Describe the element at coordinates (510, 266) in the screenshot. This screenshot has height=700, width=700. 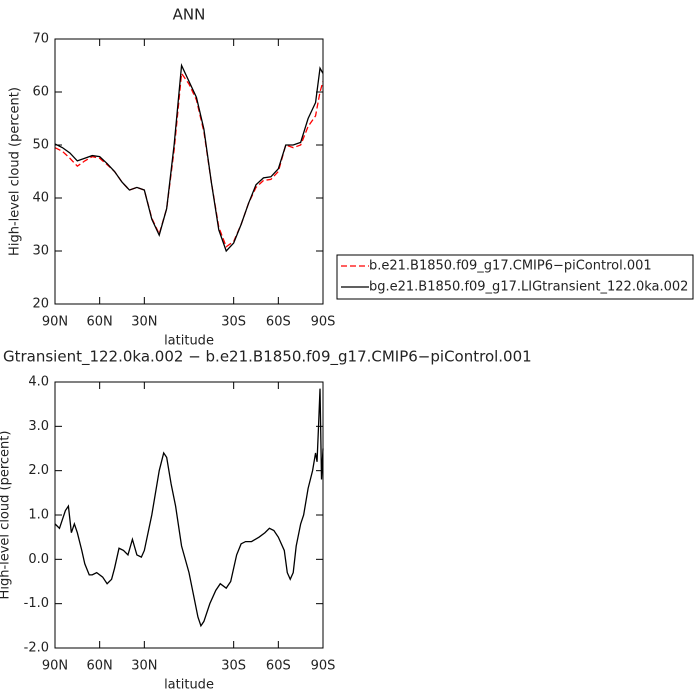
I see `legend-label: b.e21.B1850.f09_g17.CMIP6−piControl.001` at that location.